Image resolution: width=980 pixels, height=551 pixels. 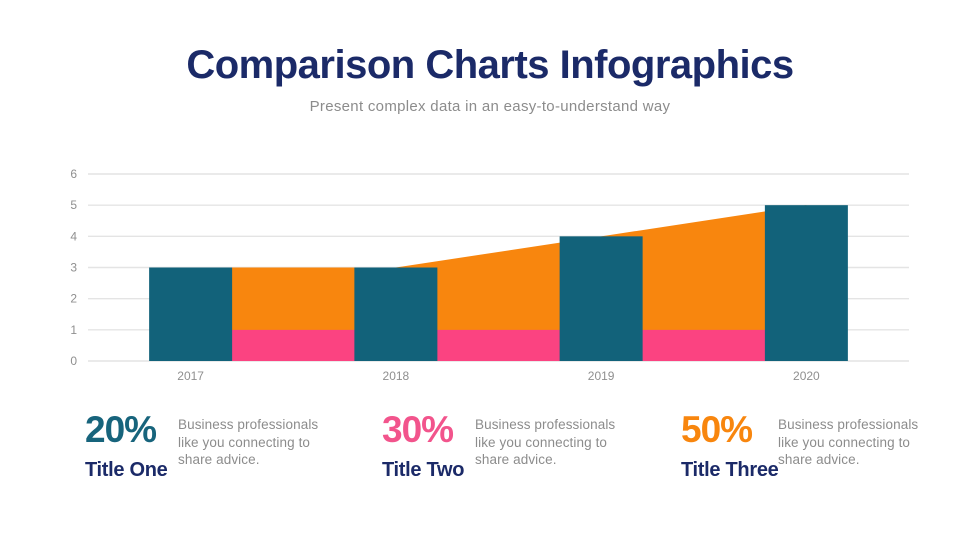 What do you see at coordinates (730, 469) in the screenshot?
I see `stat-three-title: Title Three` at bounding box center [730, 469].